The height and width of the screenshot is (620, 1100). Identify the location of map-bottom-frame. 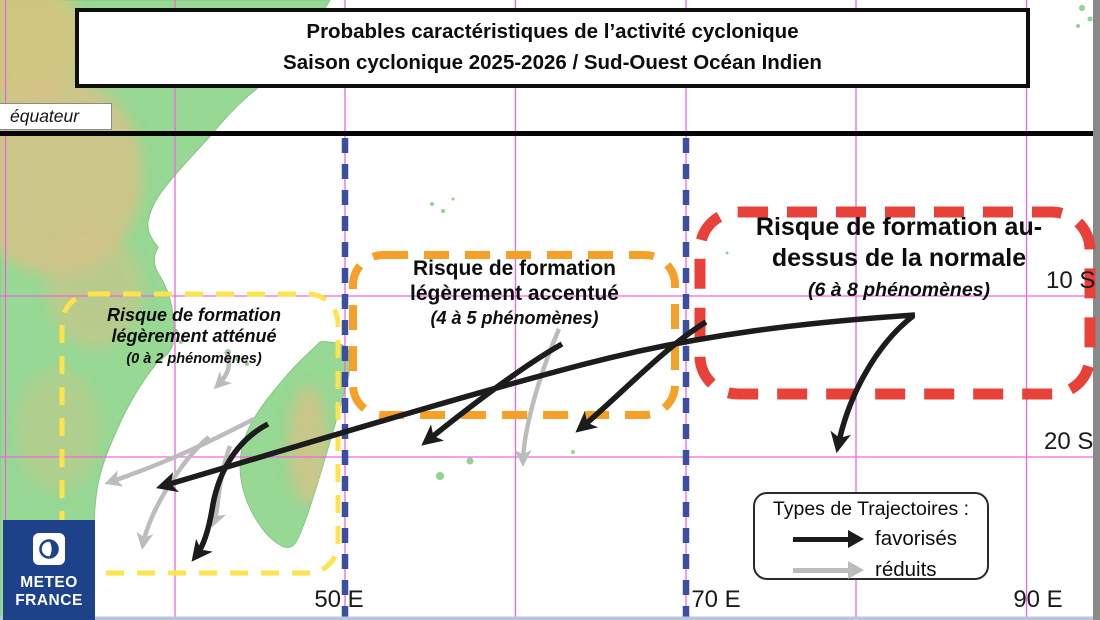
(546, 618).